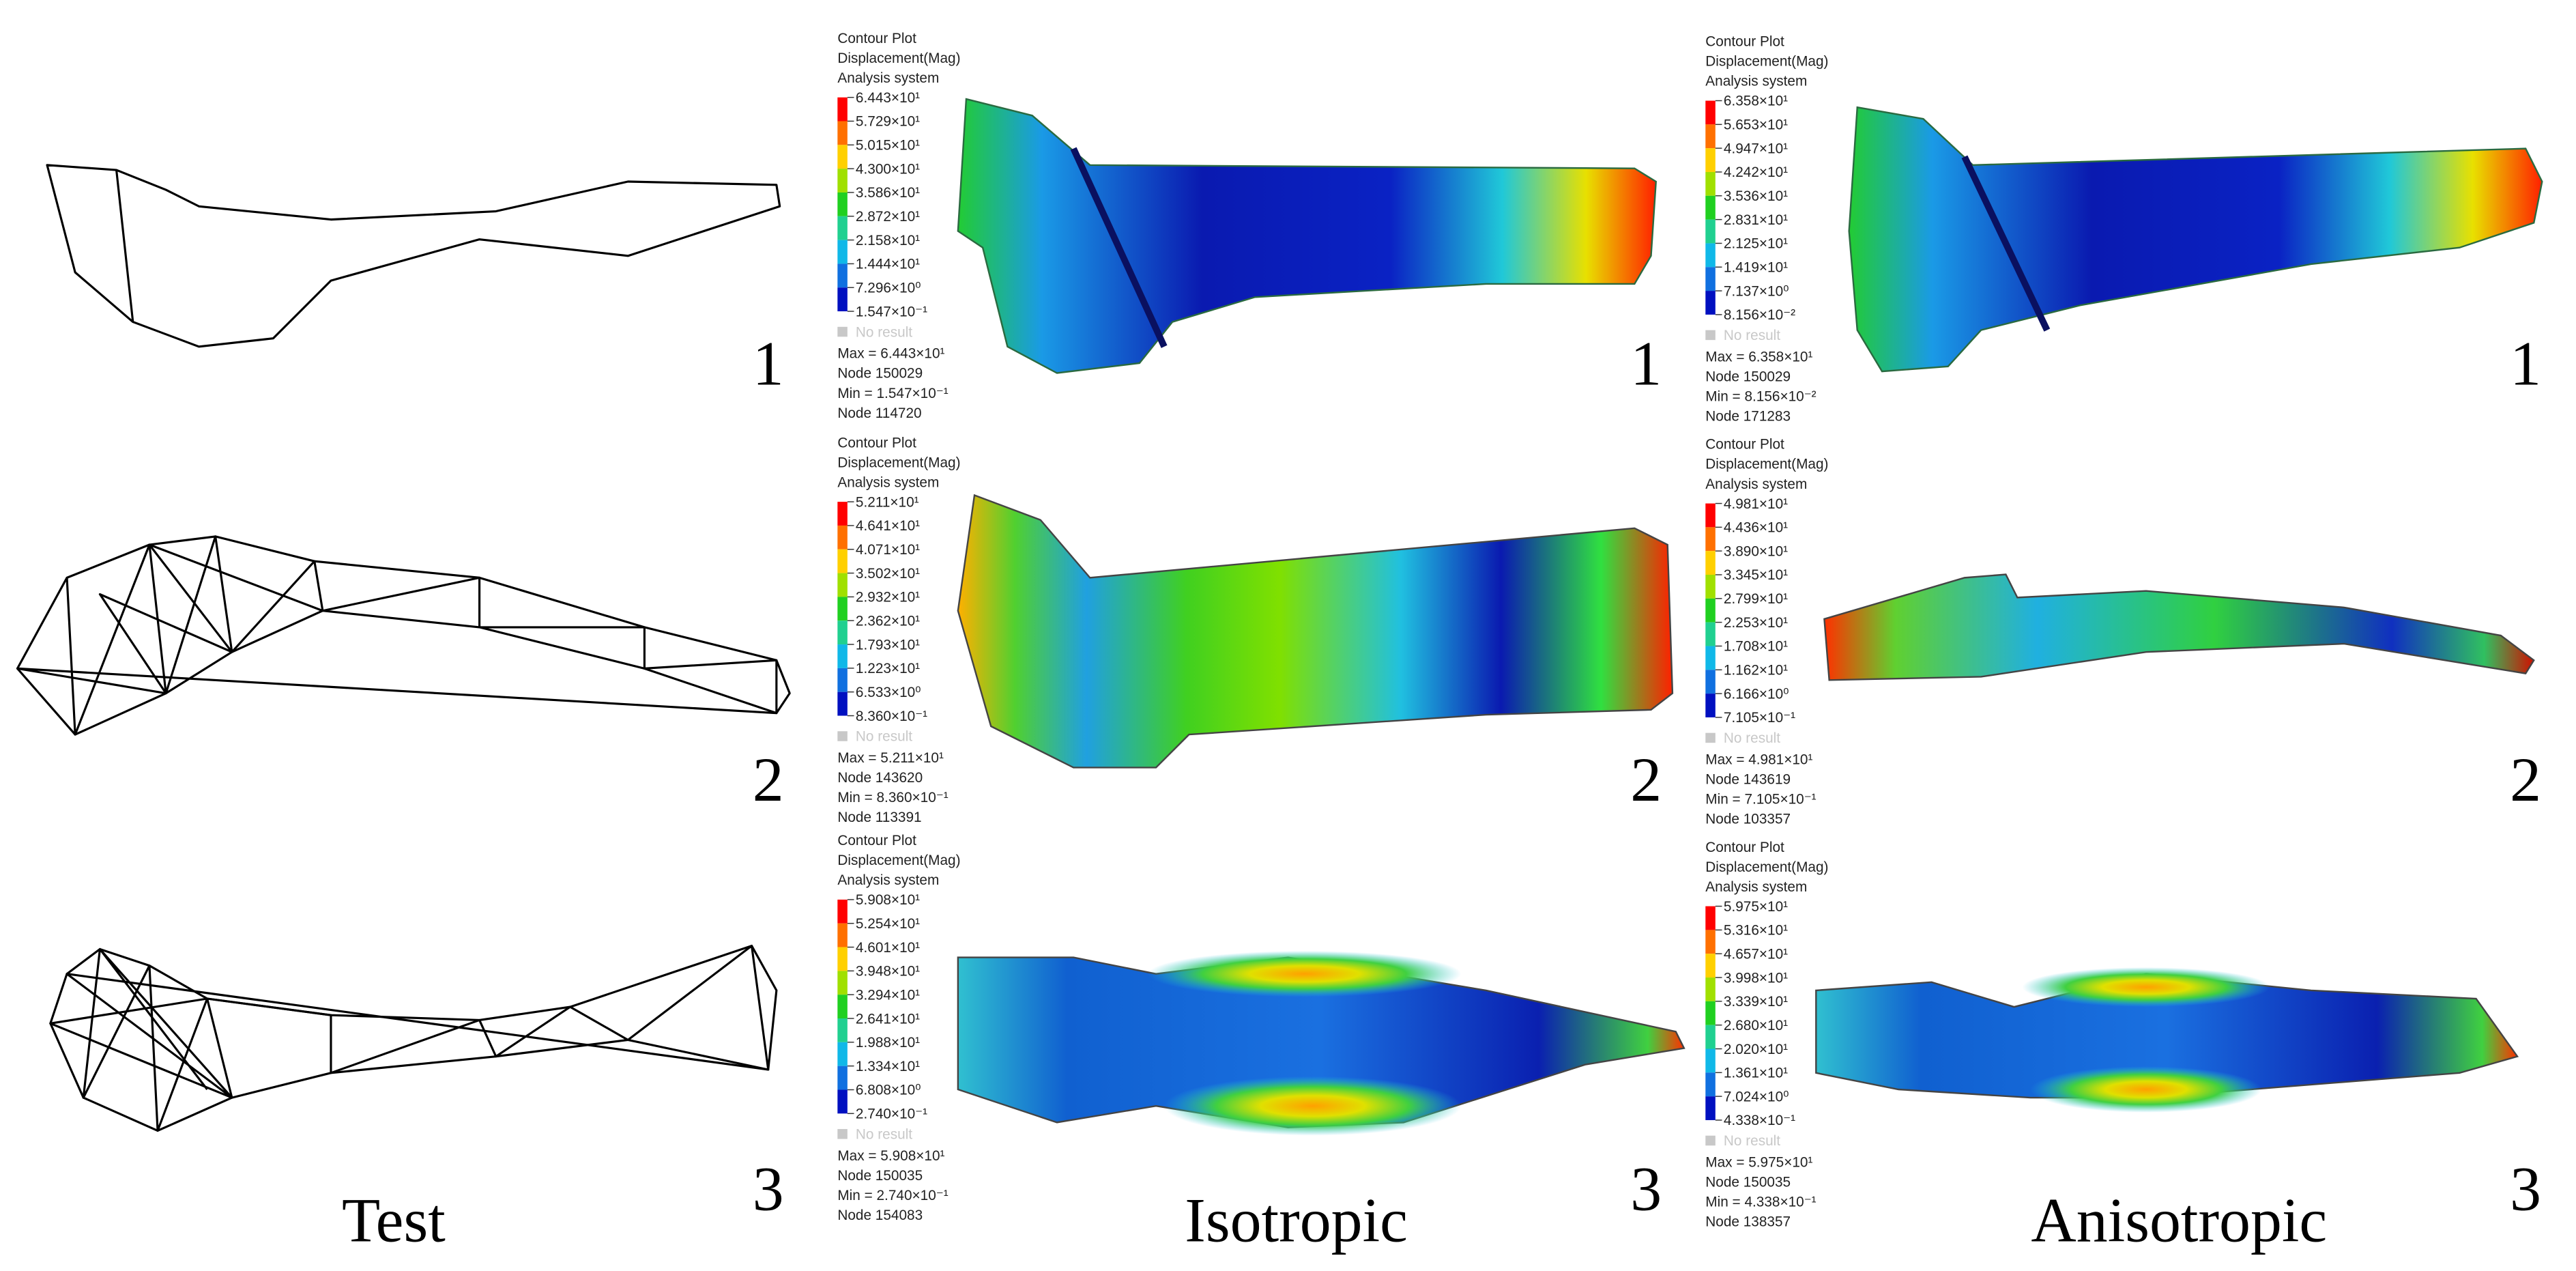  I want to click on mode-number: 2, so click(768, 779).